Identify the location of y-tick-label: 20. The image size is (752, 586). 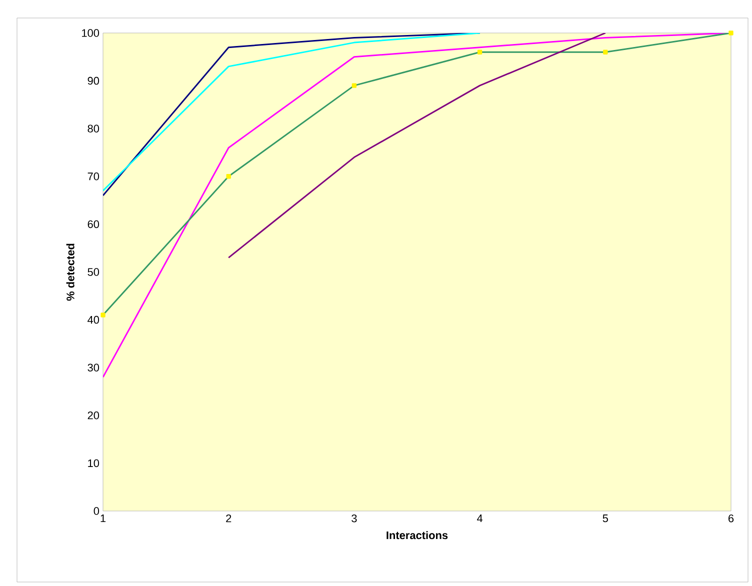
(94, 416).